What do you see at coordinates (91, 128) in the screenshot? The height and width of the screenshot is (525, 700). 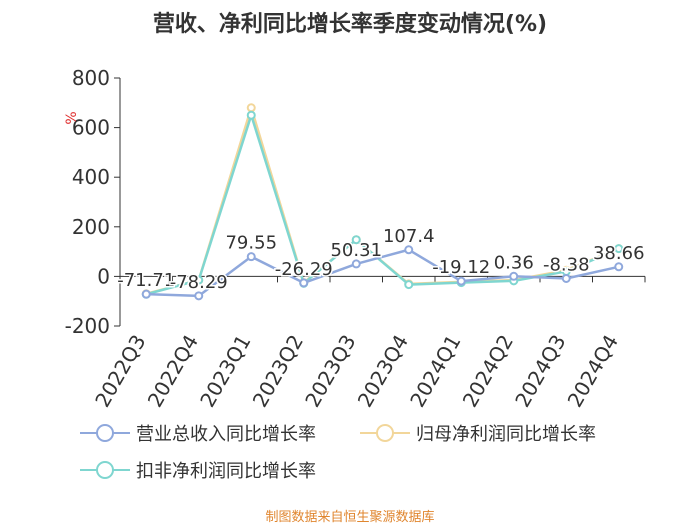 I see `y-tick-label: 600` at bounding box center [91, 128].